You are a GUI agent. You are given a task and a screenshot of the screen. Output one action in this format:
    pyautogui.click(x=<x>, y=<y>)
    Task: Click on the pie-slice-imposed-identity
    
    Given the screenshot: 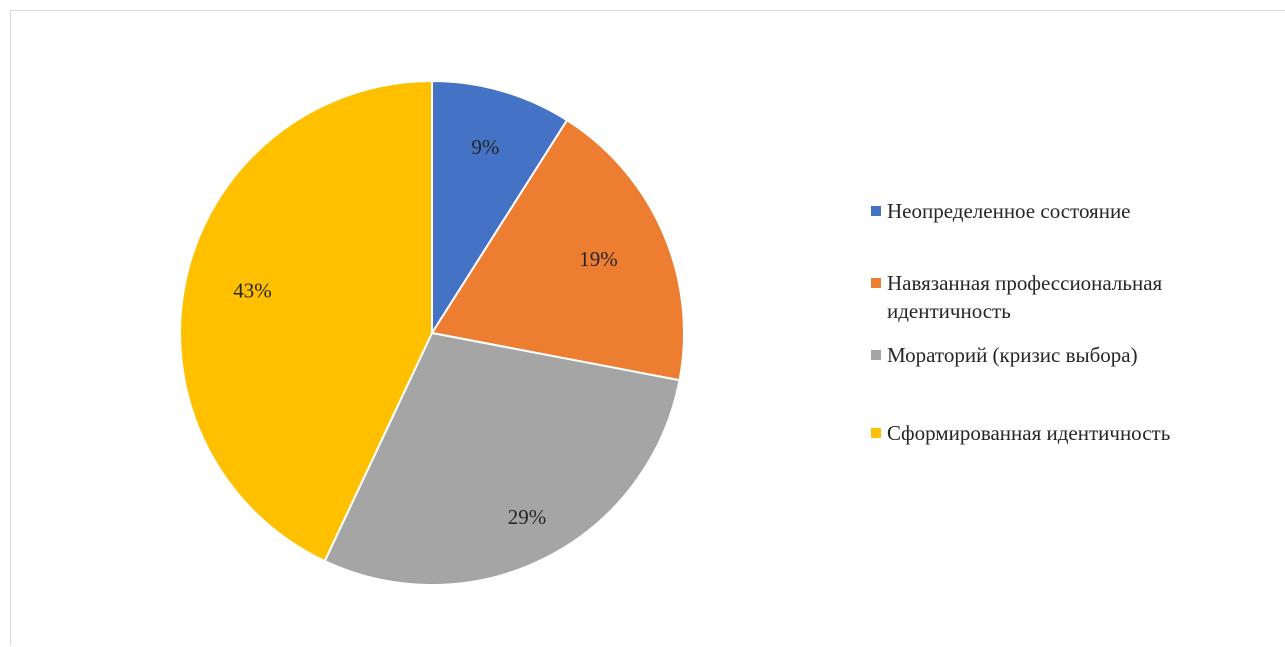 What is the action you would take?
    pyautogui.click(x=557, y=250)
    